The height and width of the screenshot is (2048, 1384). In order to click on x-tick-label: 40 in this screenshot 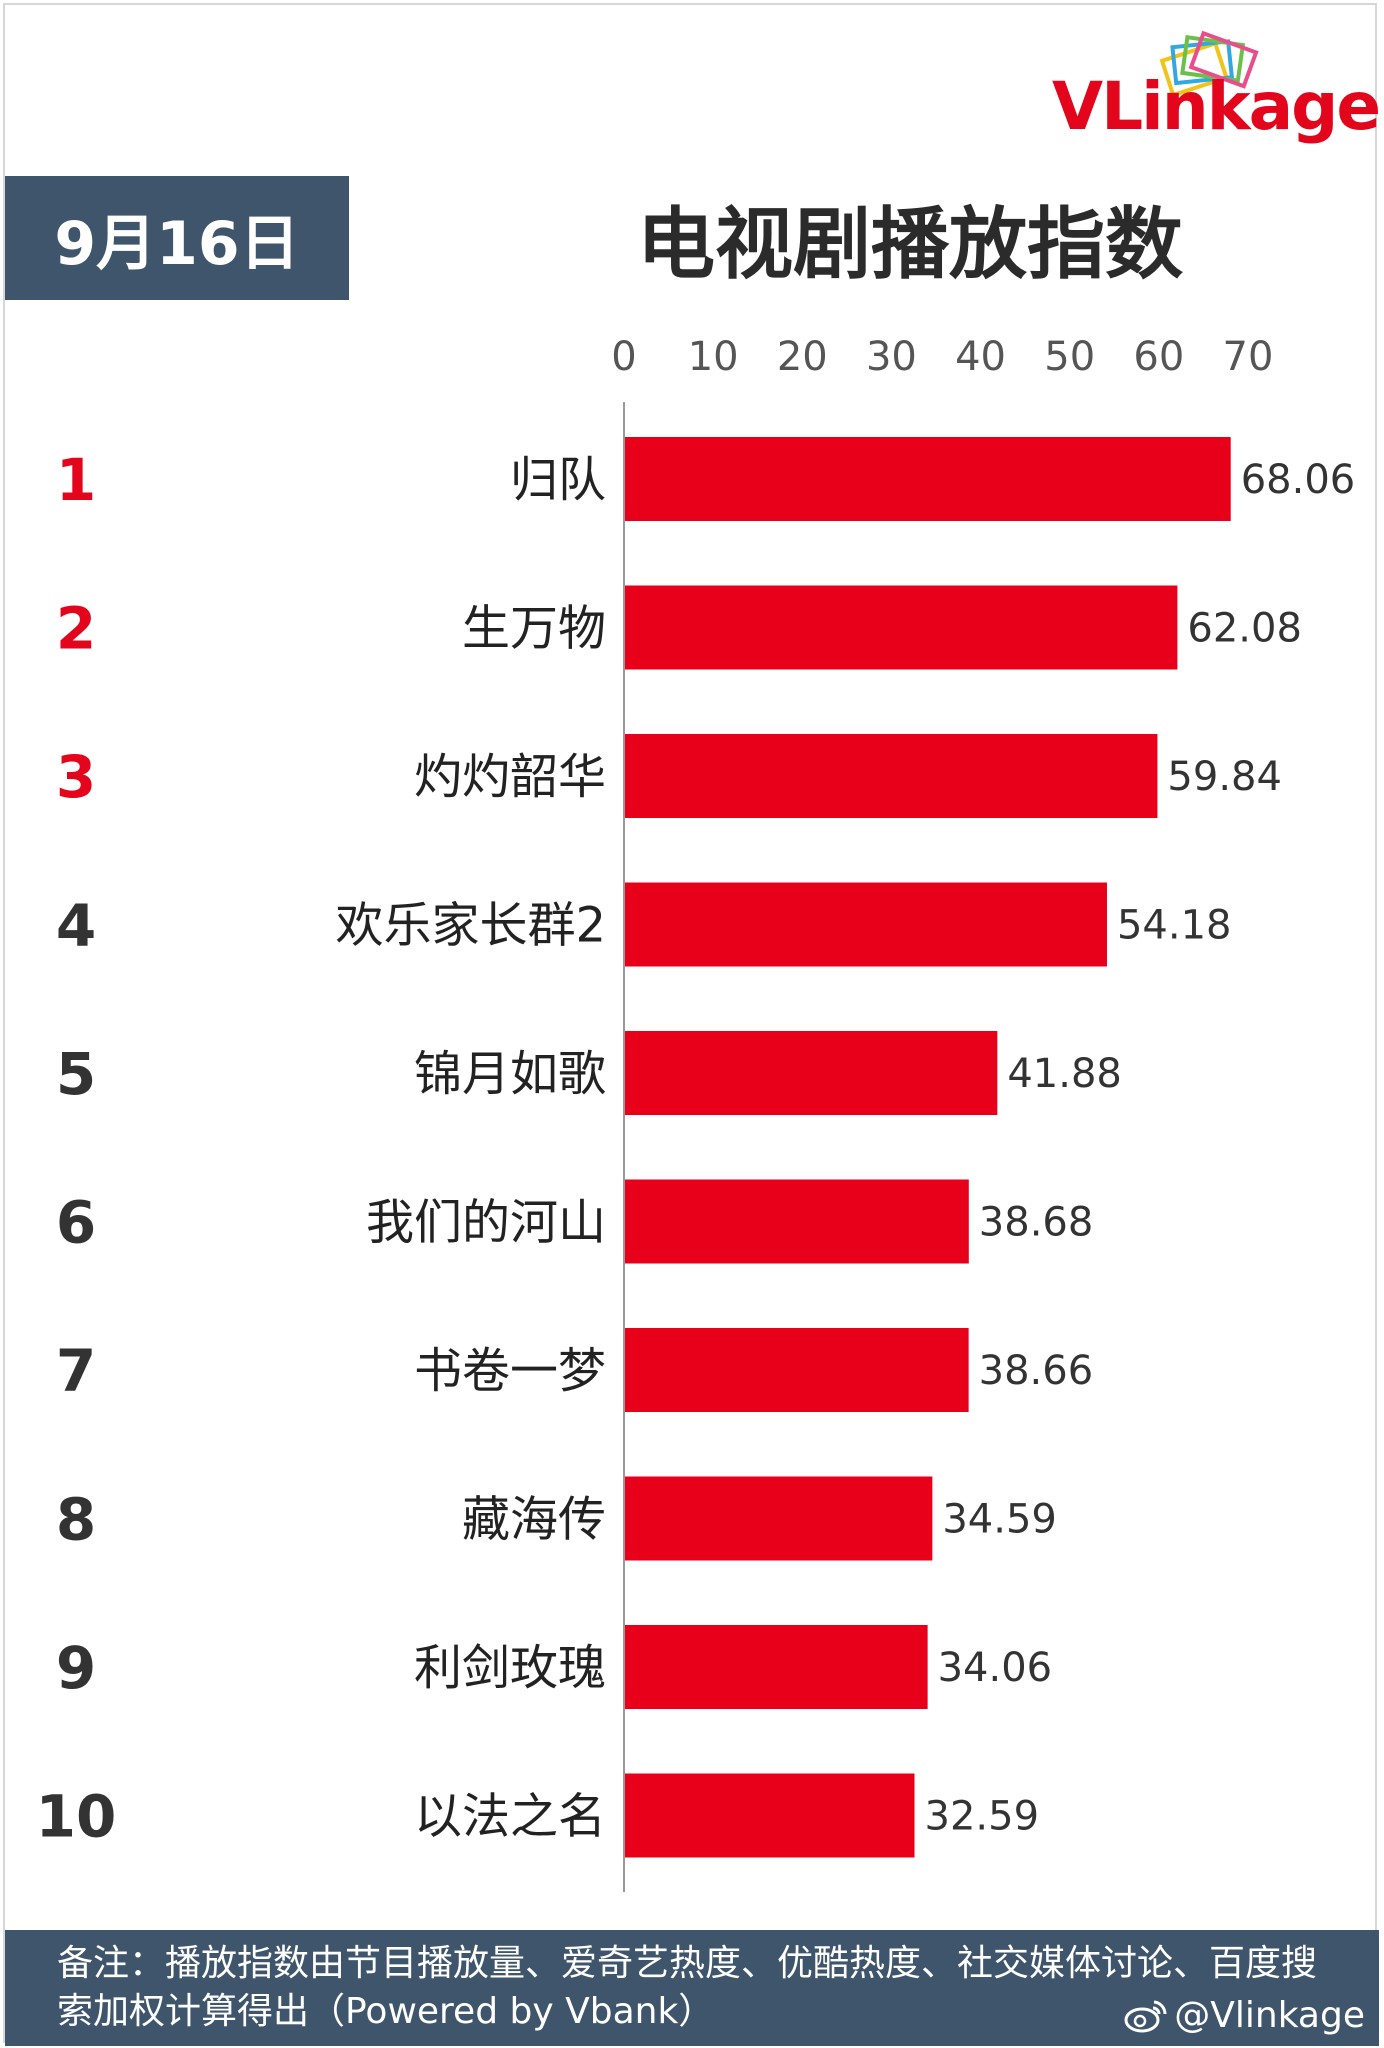, I will do `click(980, 357)`.